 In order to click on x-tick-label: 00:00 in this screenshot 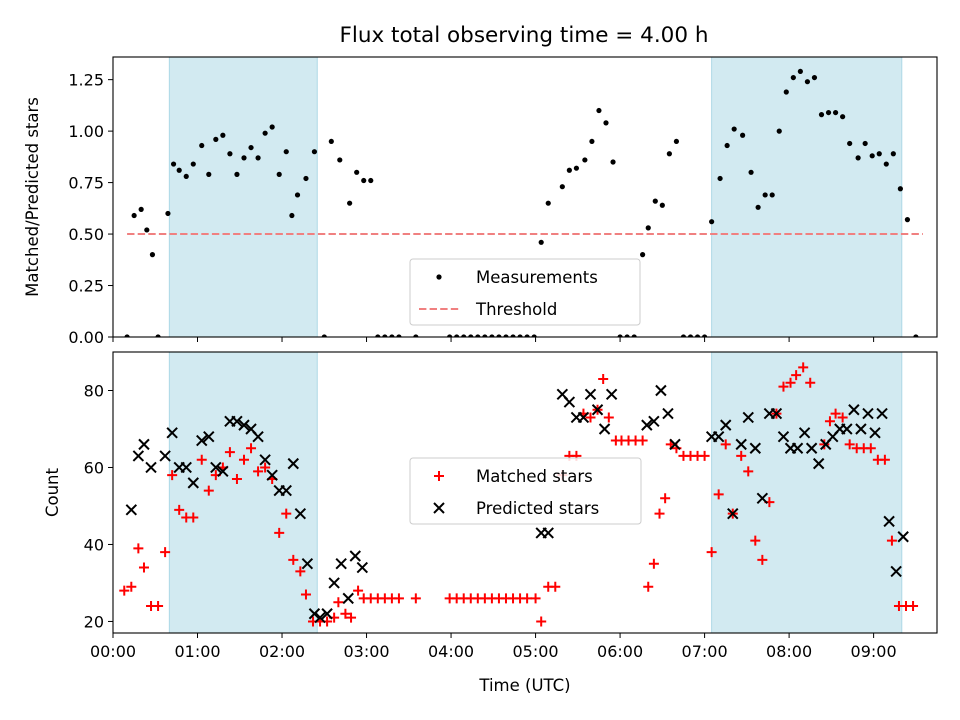, I will do `click(113, 651)`.